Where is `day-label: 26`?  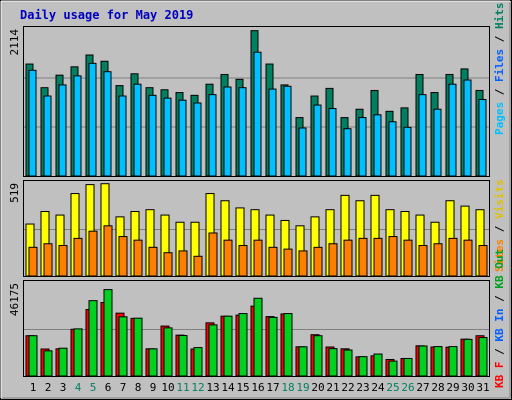
day-label: 26 is located at coordinates (407, 387).